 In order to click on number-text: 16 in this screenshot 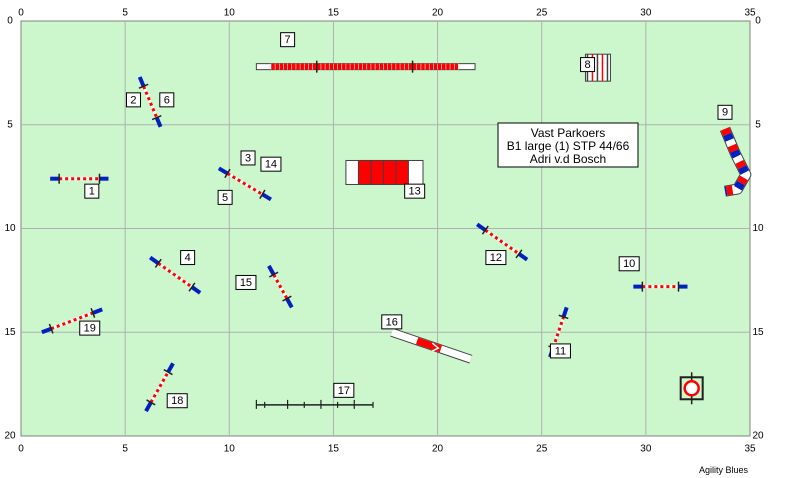, I will do `click(392, 322)`.